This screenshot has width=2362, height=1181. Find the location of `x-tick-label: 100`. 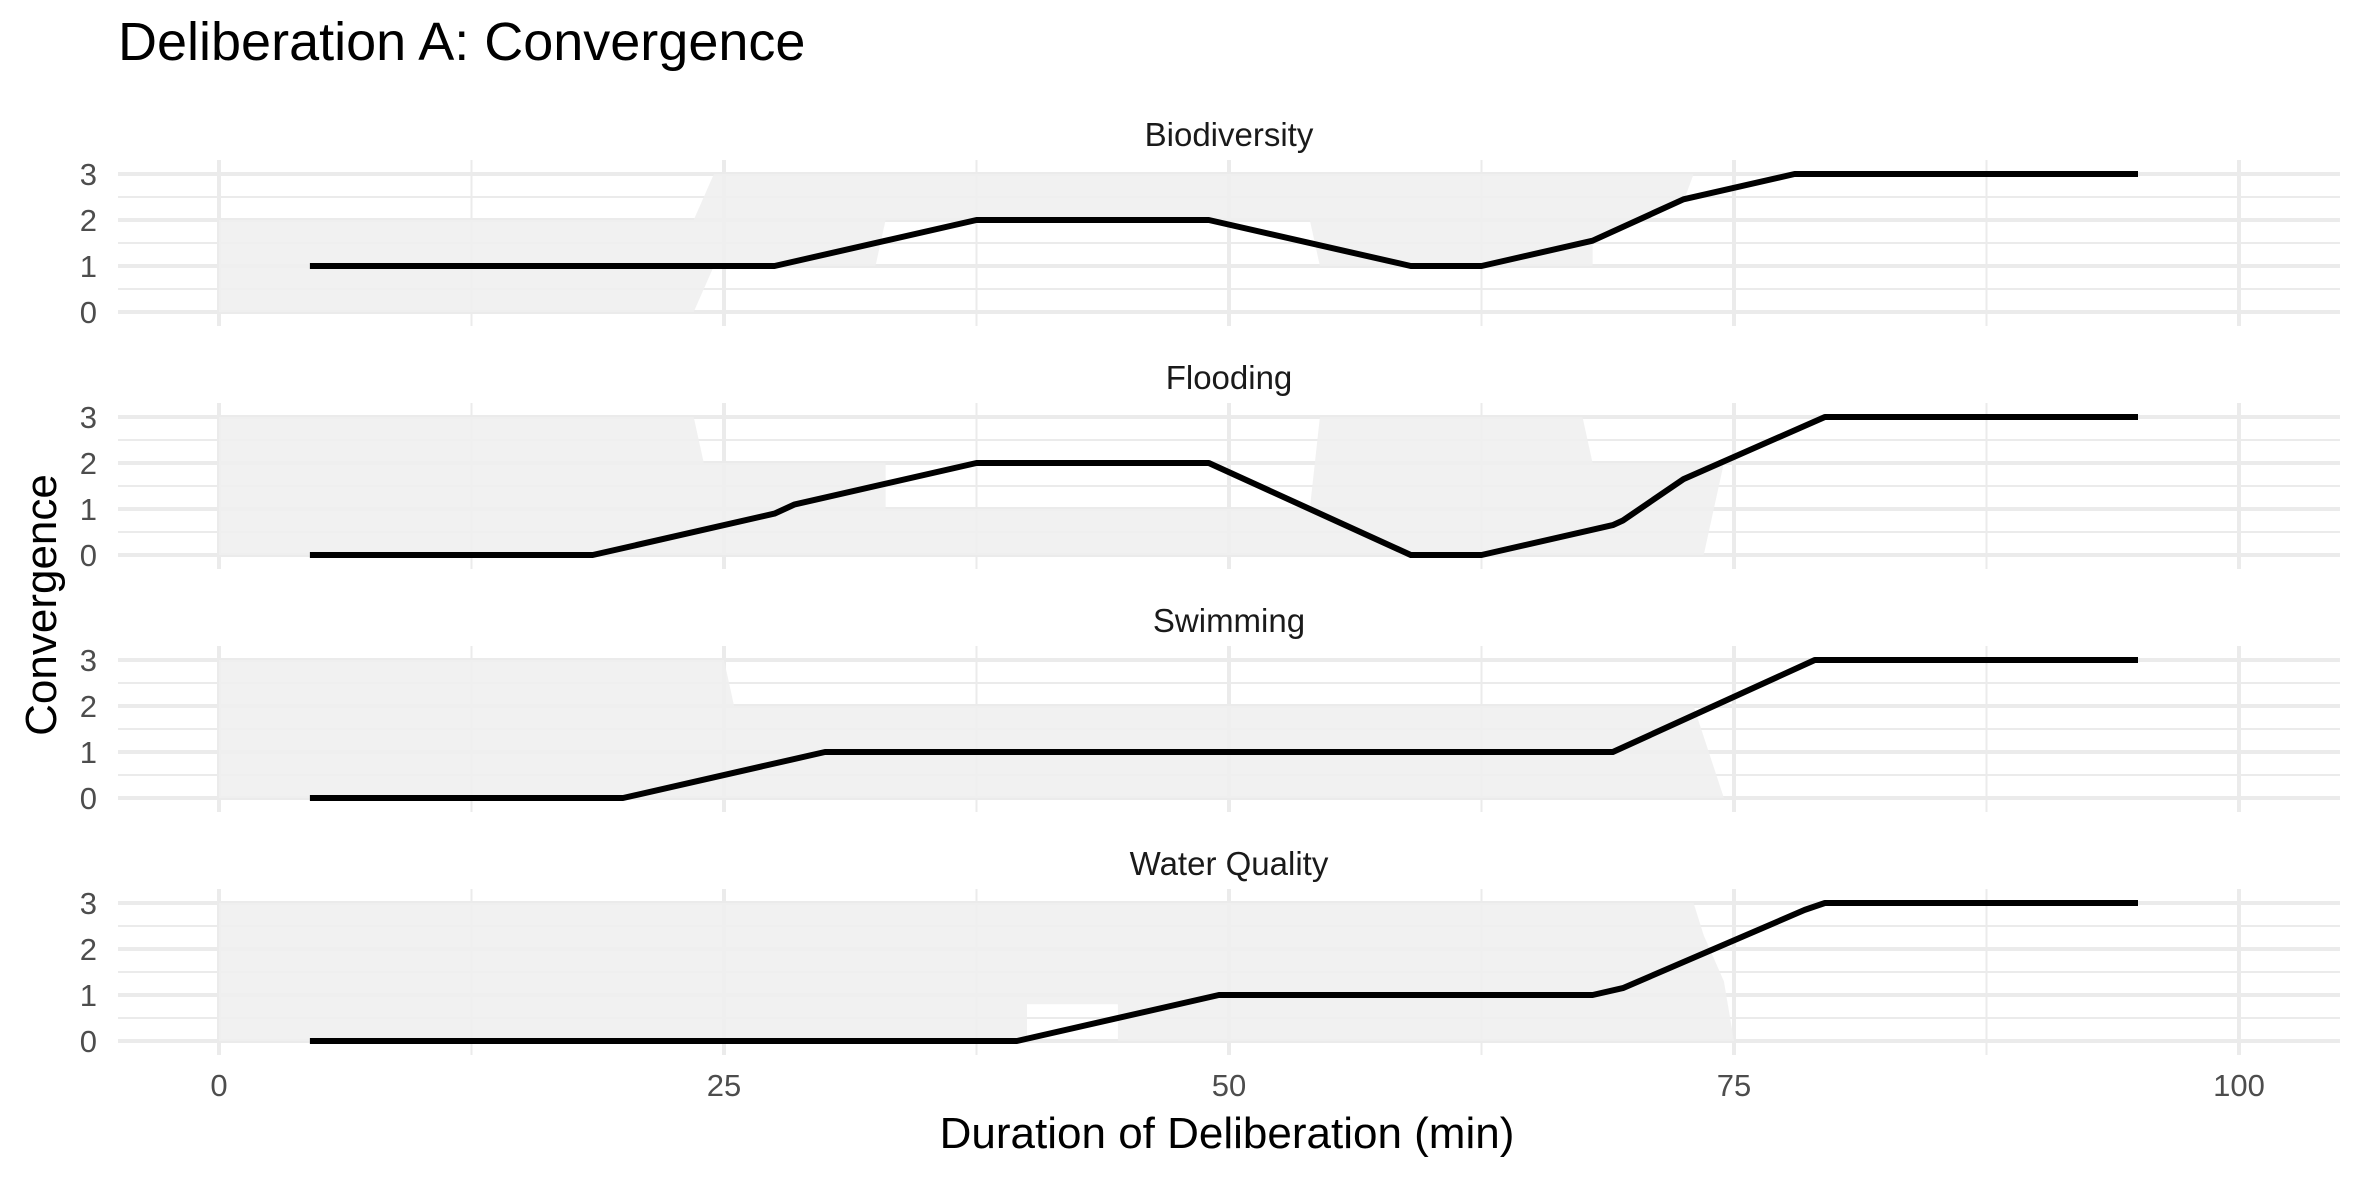

x-tick-label: 100 is located at coordinates (2239, 1085).